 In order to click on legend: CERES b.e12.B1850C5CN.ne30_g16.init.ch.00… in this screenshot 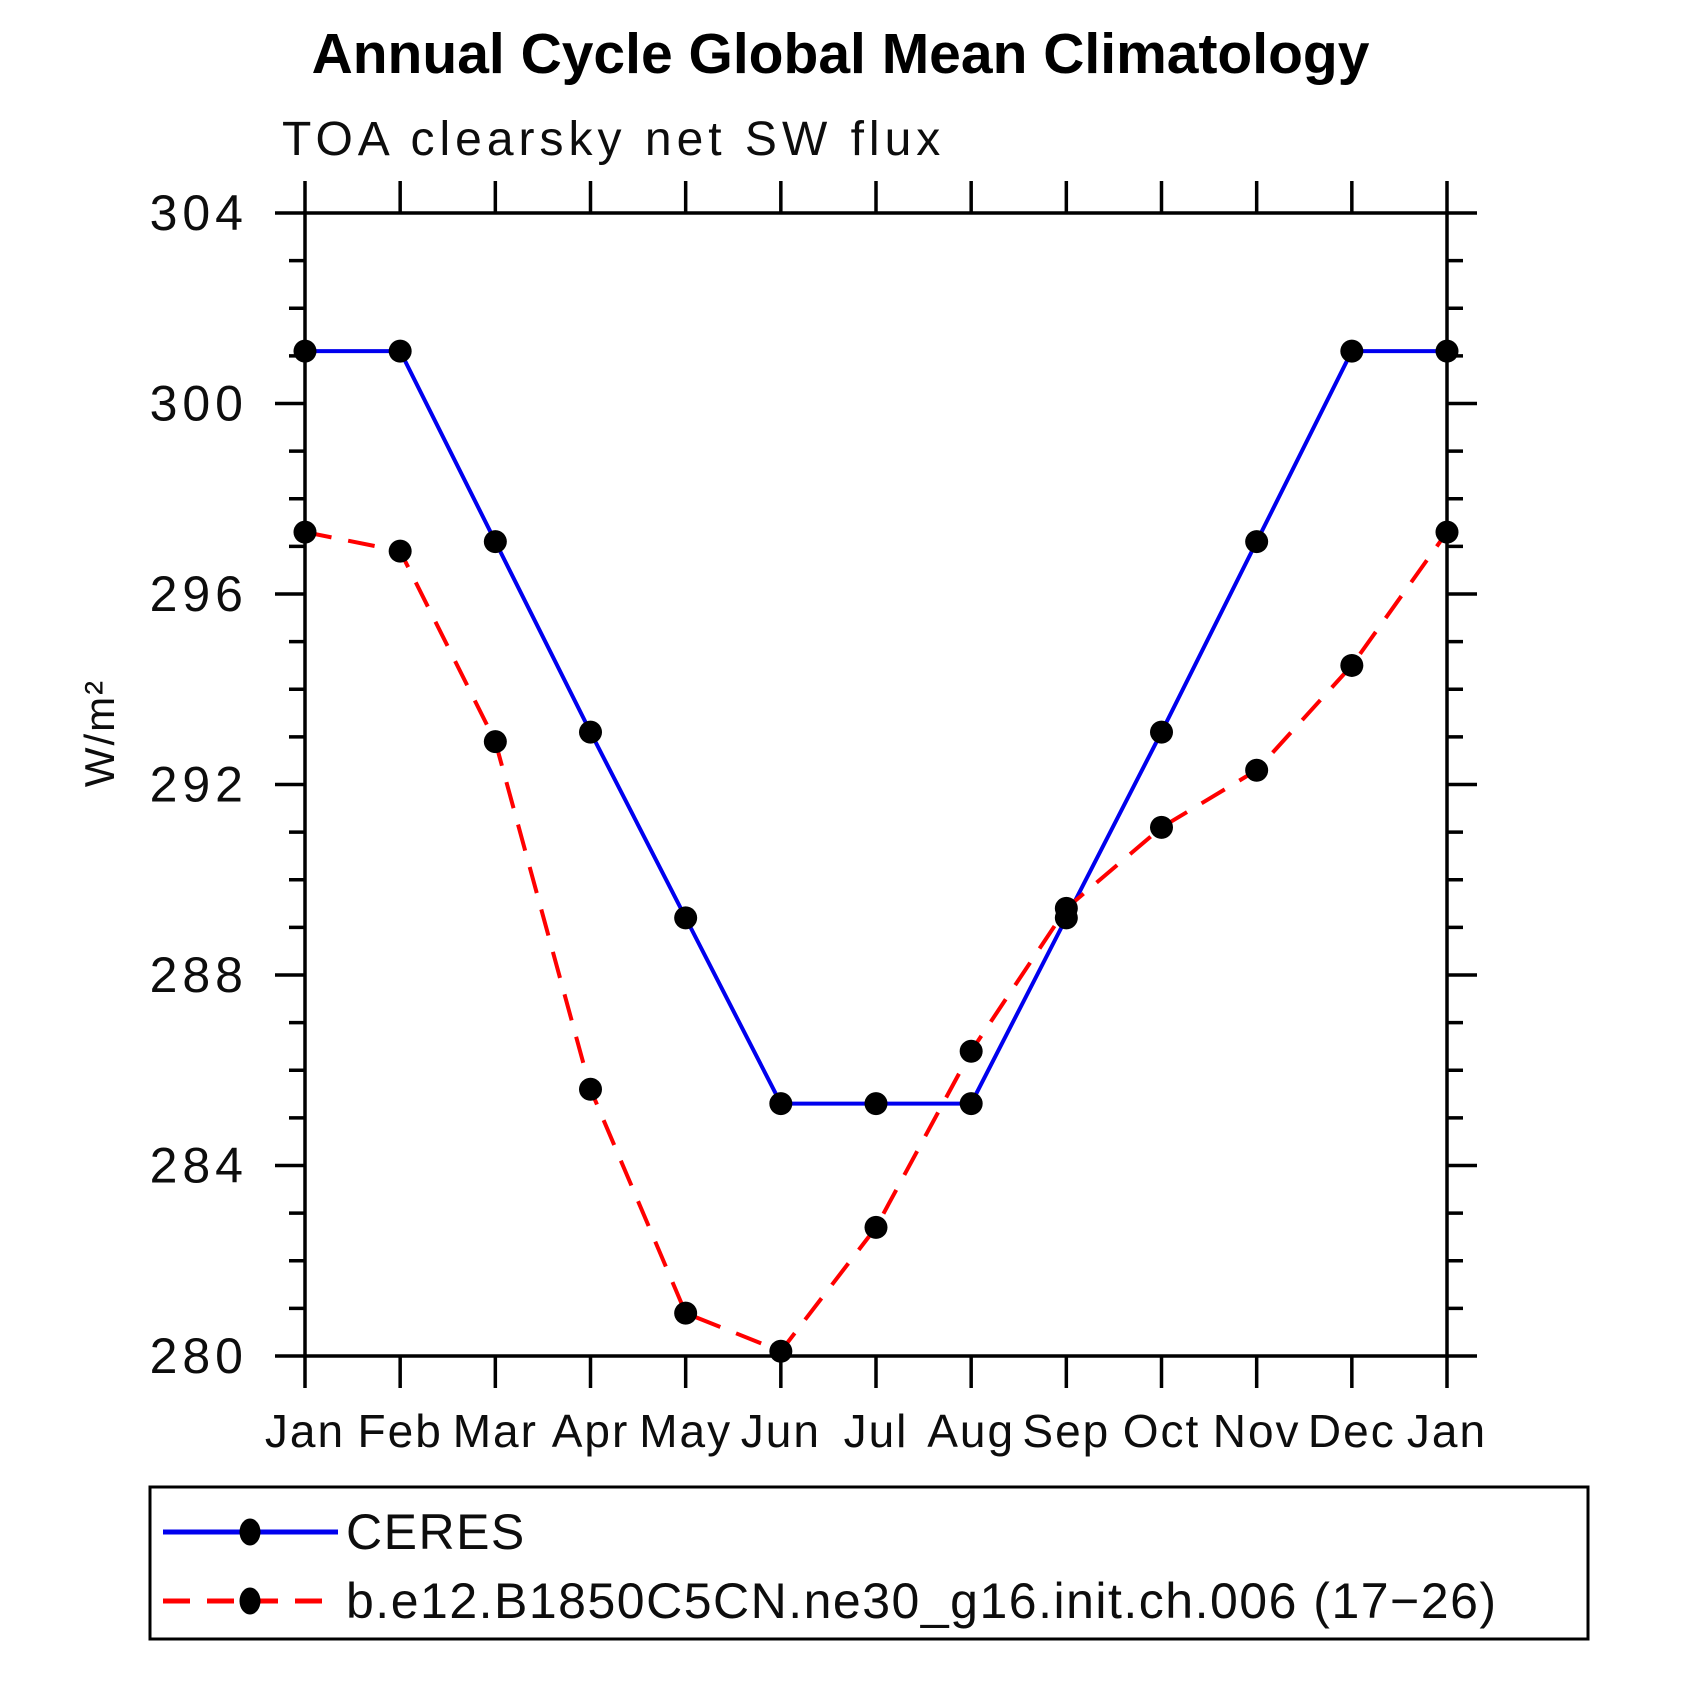, I will do `click(869, 1563)`.